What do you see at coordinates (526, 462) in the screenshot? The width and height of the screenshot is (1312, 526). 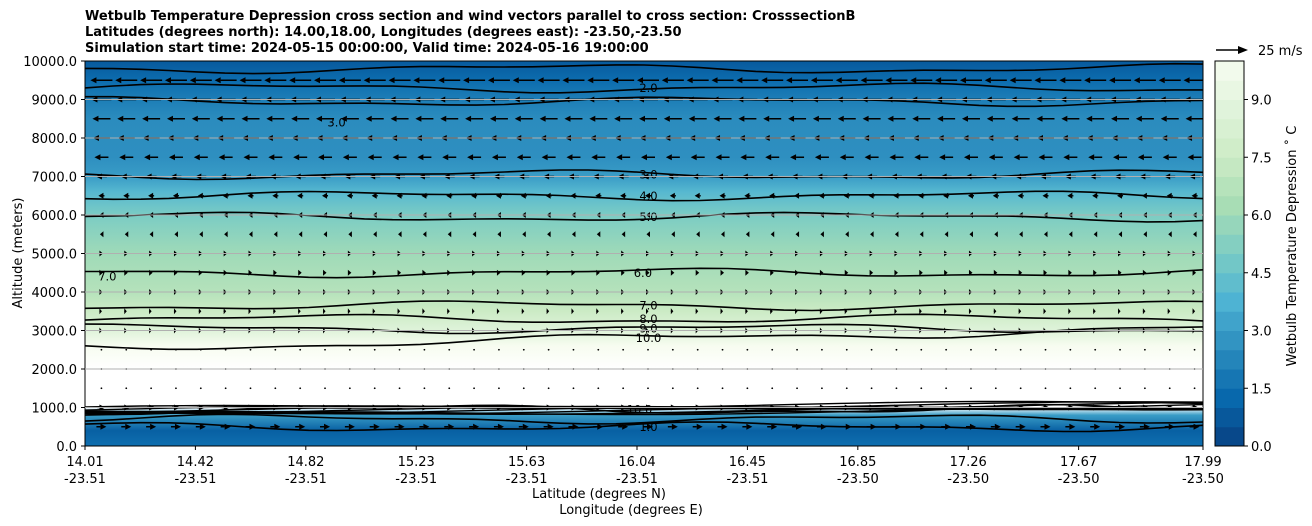 I see `x-tick-label-lat: 15.63` at bounding box center [526, 462].